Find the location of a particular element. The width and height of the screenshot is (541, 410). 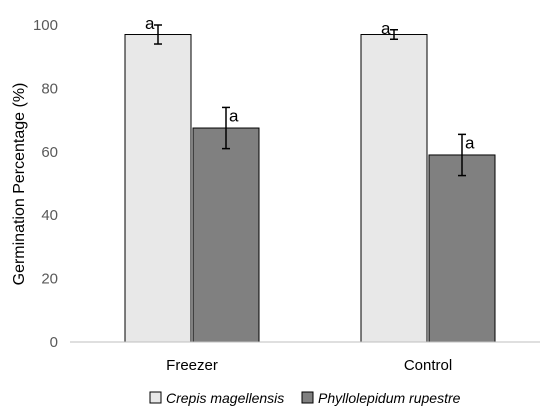

y-tick-labels: 0 20 40 60 80 100 is located at coordinates (45, 184).